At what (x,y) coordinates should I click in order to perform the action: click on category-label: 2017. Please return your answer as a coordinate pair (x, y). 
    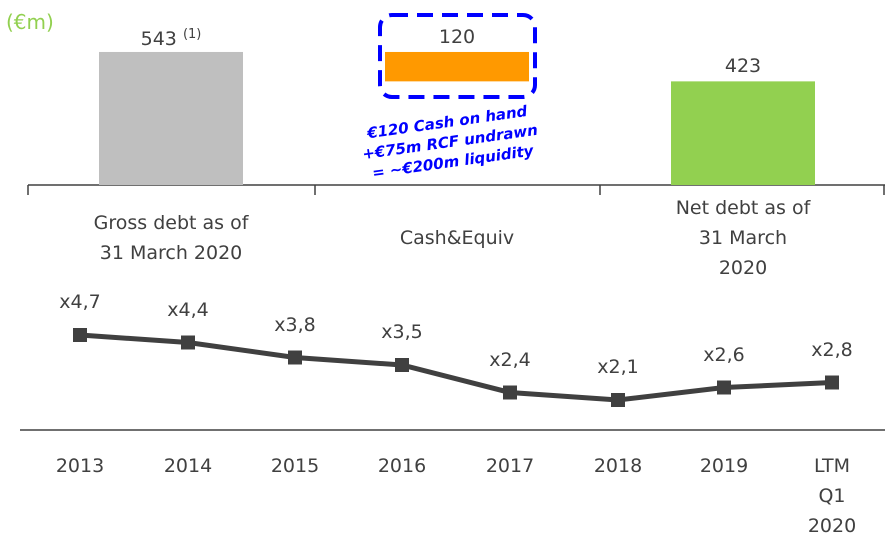
    Looking at the image, I should click on (510, 466).